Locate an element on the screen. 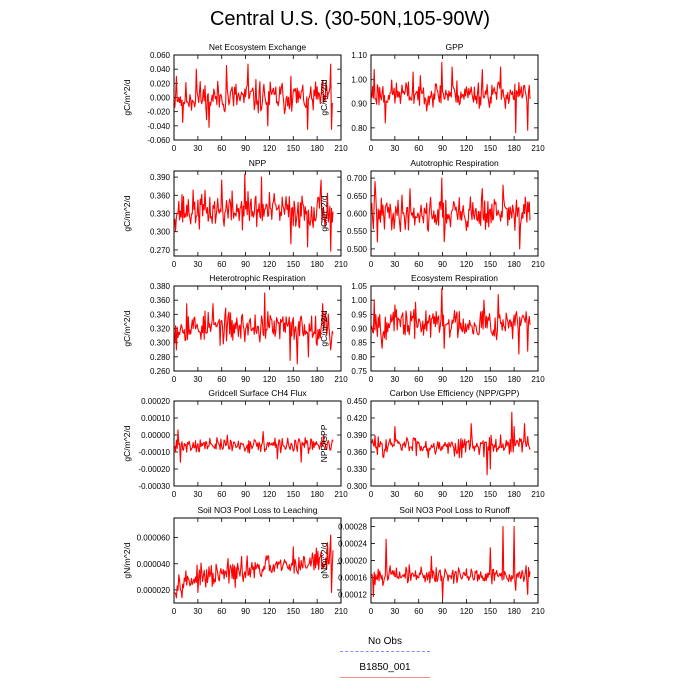  panel-title: Gridcell Surface CH4 Flux is located at coordinates (257, 393).